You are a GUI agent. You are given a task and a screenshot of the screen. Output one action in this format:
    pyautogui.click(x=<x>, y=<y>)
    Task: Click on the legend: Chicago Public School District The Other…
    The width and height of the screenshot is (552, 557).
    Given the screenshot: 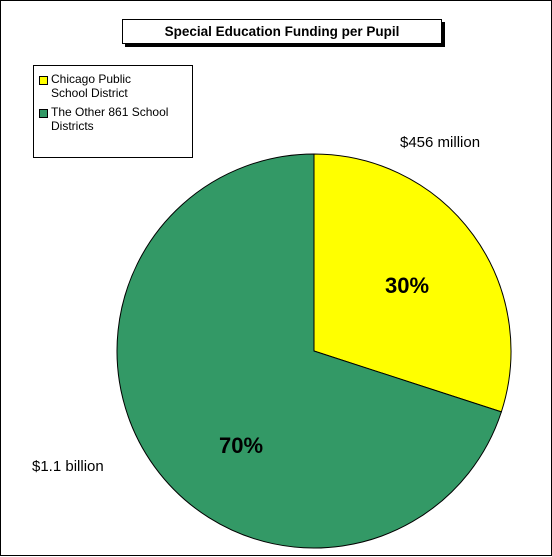 What is the action you would take?
    pyautogui.click(x=113, y=111)
    